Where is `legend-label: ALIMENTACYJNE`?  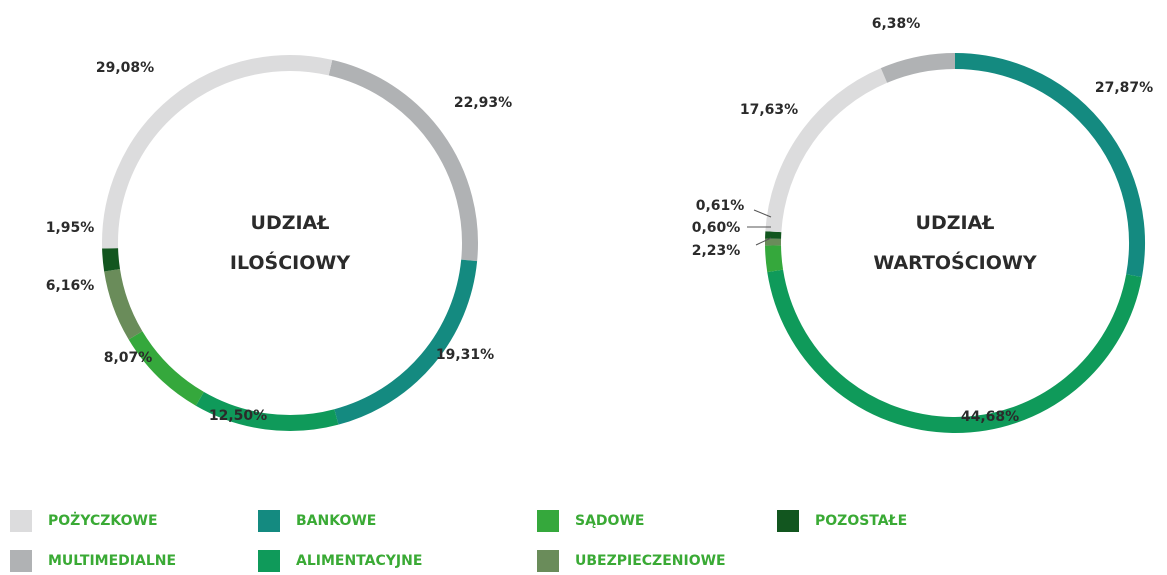
legend-label: ALIMENTACYJNE is located at coordinates (359, 561).